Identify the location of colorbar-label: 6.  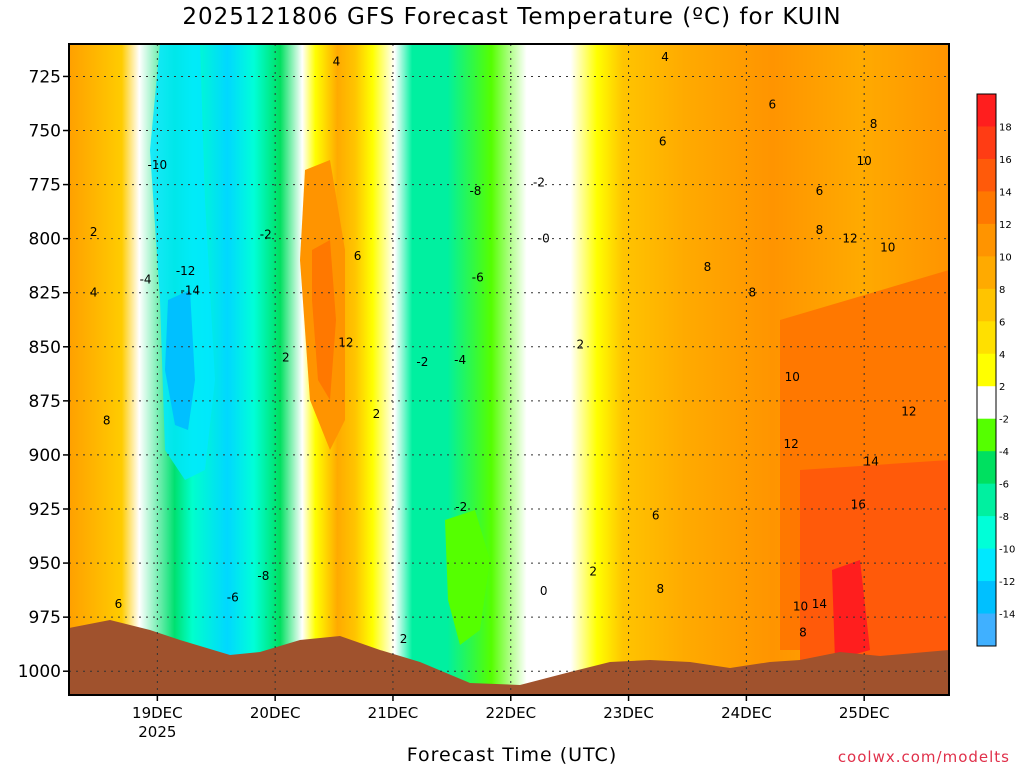
(1002, 322).